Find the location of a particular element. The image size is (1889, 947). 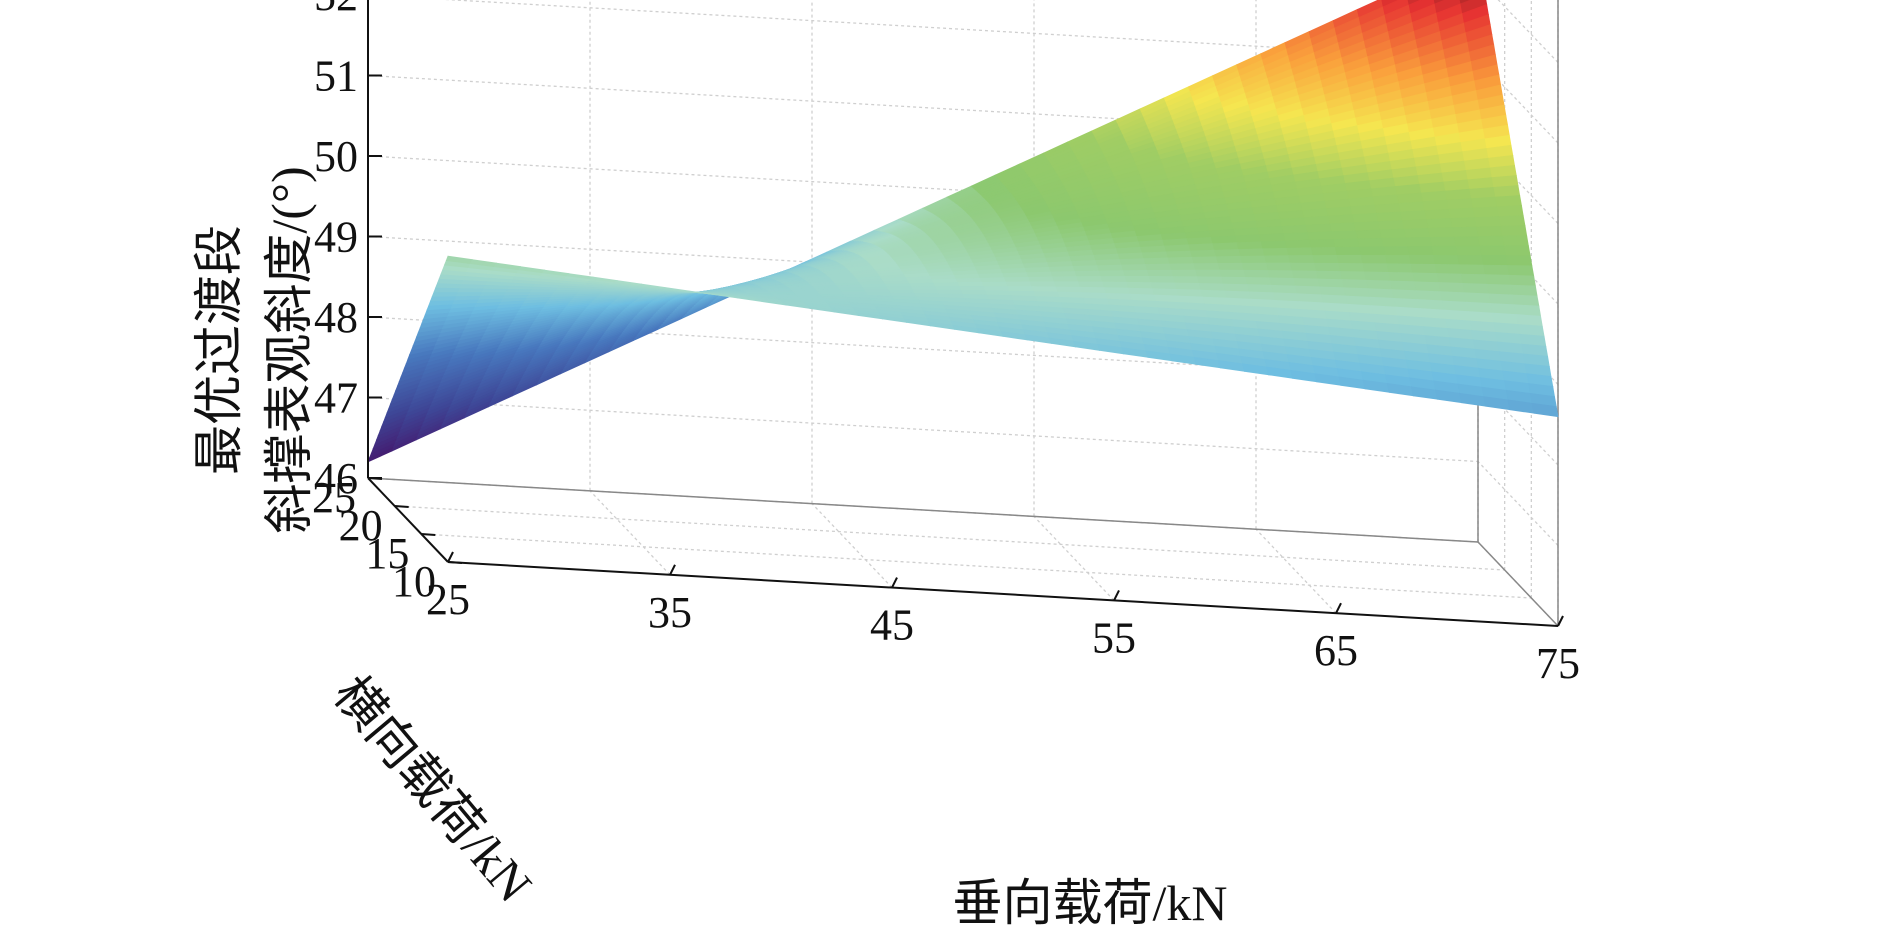

y-tick-label: 25 is located at coordinates (334, 497).